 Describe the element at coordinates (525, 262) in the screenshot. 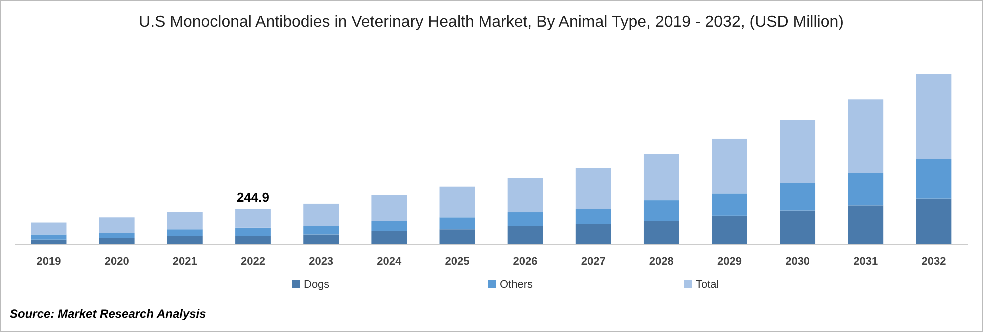

I see `x-tick-label: 2026` at that location.